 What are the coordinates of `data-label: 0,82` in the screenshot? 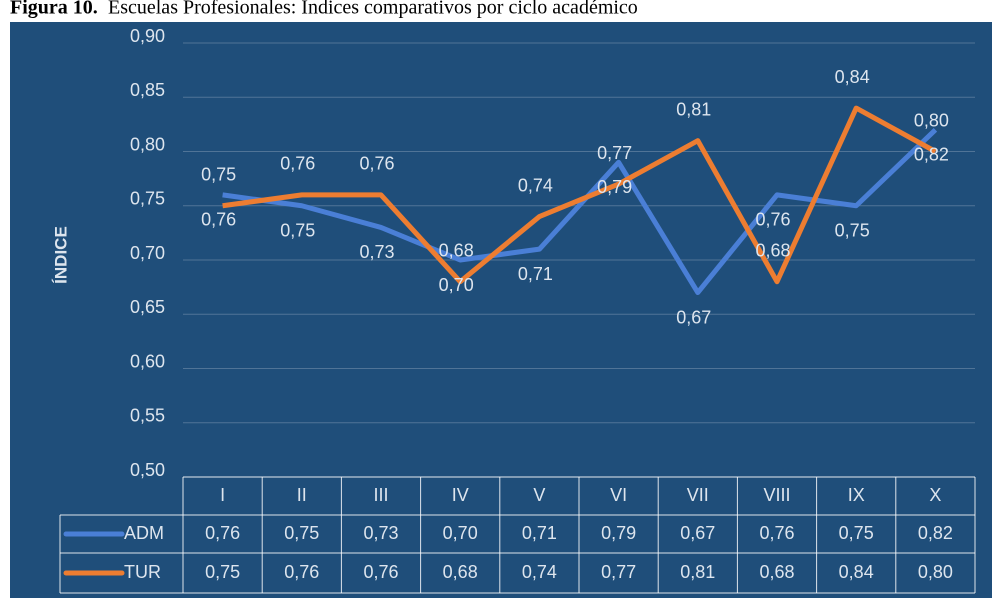 It's located at (931, 155).